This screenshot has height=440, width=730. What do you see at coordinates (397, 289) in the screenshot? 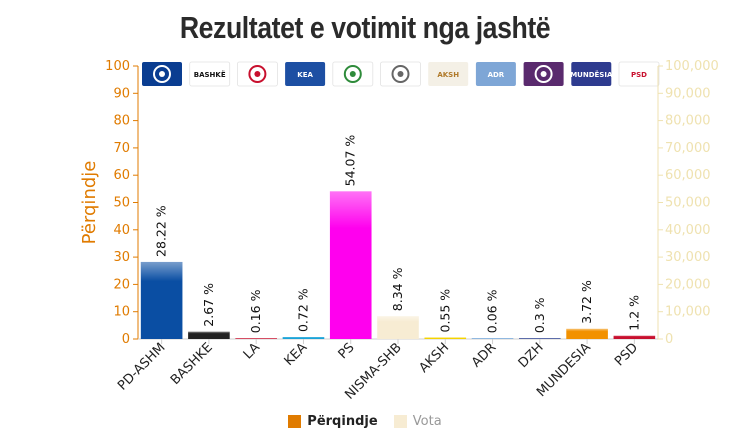
I see `data-label: 8.34 %` at bounding box center [397, 289].